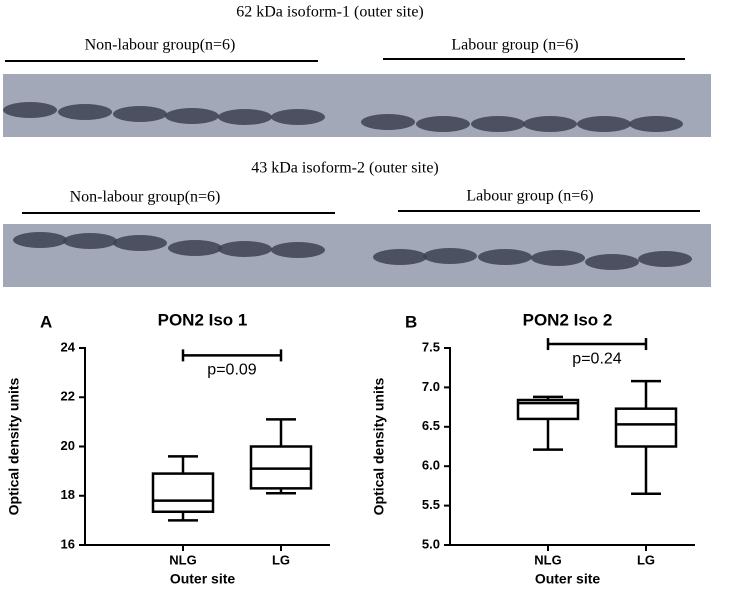 This screenshot has height=594, width=735. I want to click on panel-label: B, so click(411, 321).